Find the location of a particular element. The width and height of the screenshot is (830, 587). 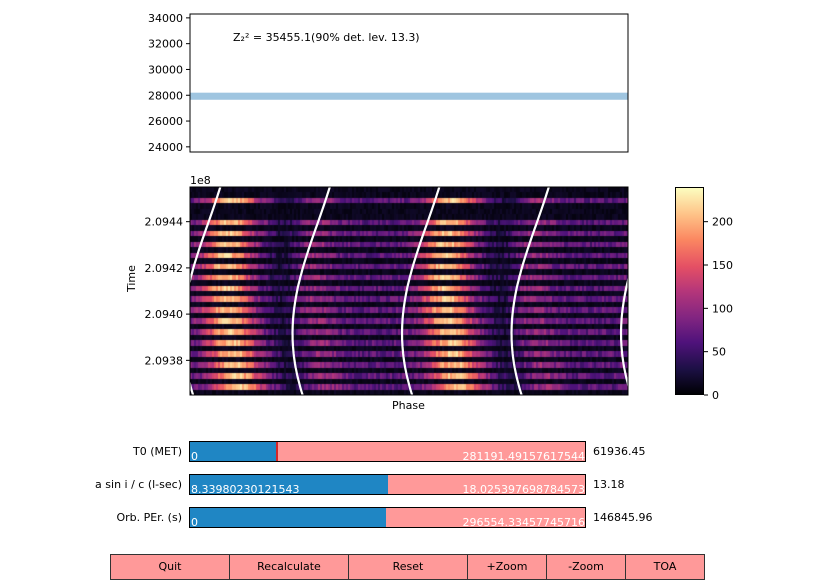

colorbar-gradient is located at coordinates (689, 291).